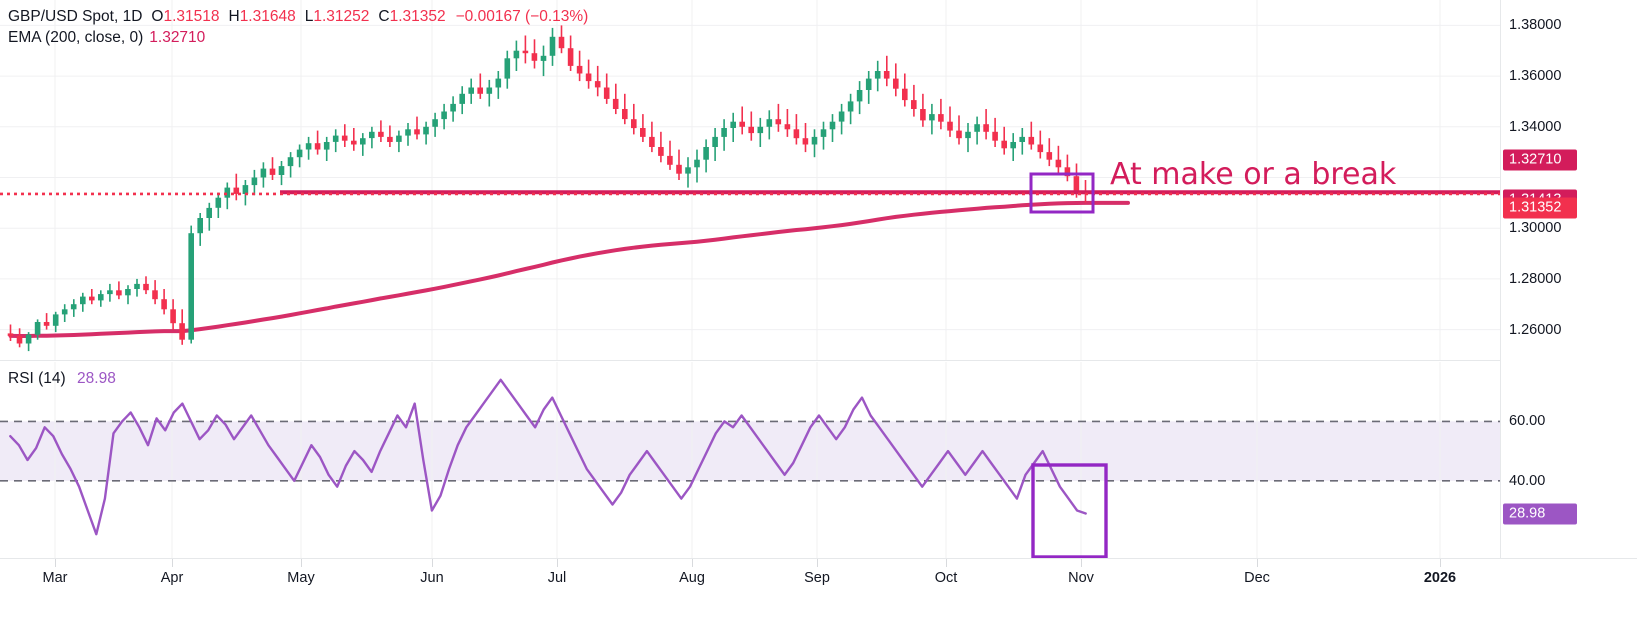 Image resolution: width=1637 pixels, height=622 pixels. What do you see at coordinates (1535, 329) in the screenshot?
I see `price-tick: 1.26000` at bounding box center [1535, 329].